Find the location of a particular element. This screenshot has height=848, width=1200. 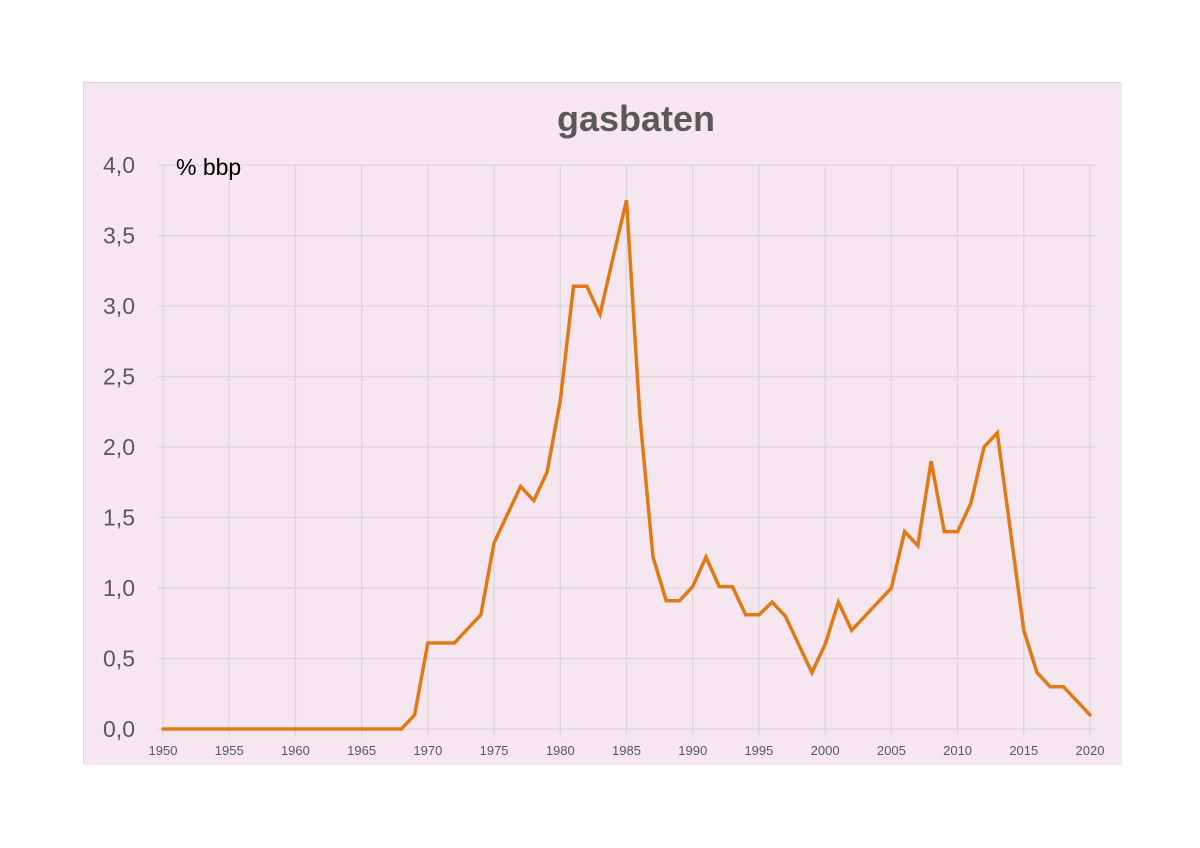

y-axis-ticks: 0,0 0,5 1,0 1,5 2,0 2,5 3,0 3,5 4,0 is located at coordinates (119, 447).